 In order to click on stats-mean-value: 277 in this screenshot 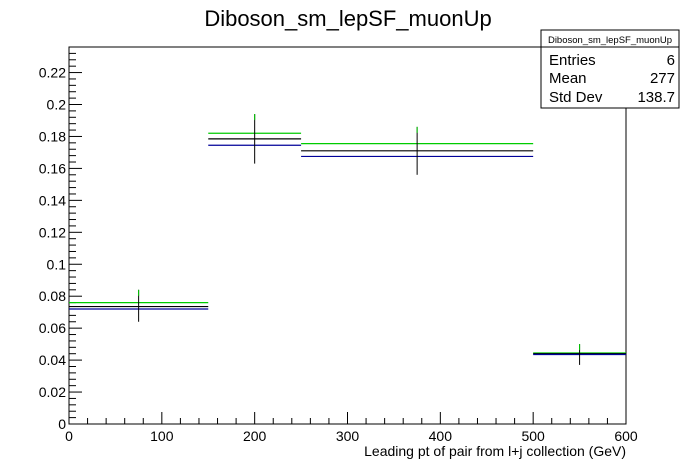, I will do `click(662, 78)`.